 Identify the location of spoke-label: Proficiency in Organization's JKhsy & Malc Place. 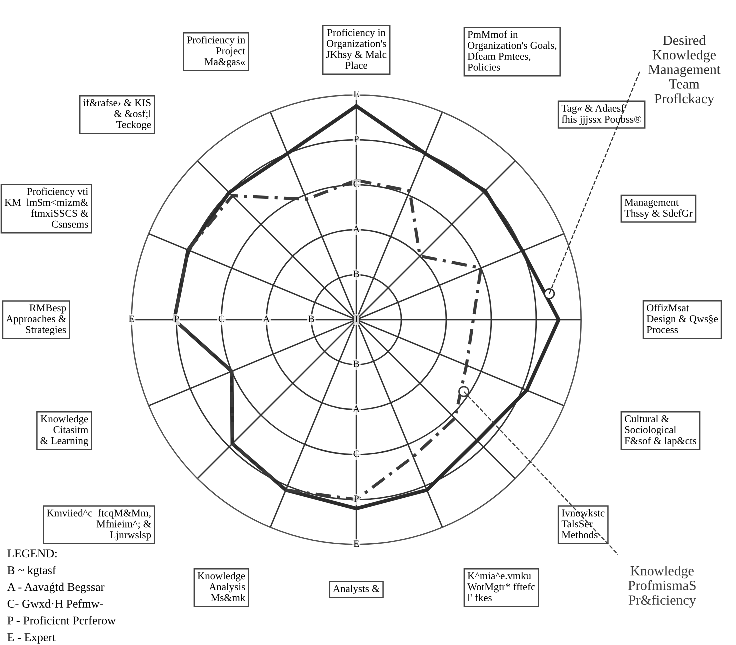
(356, 49).